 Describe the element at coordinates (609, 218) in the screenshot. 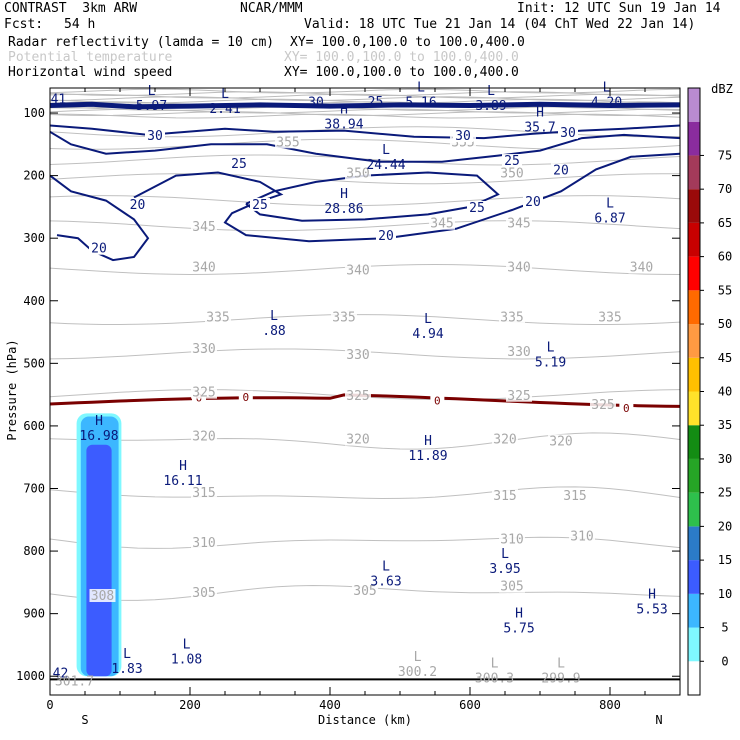

I see `extremum-value: 6.87` at that location.